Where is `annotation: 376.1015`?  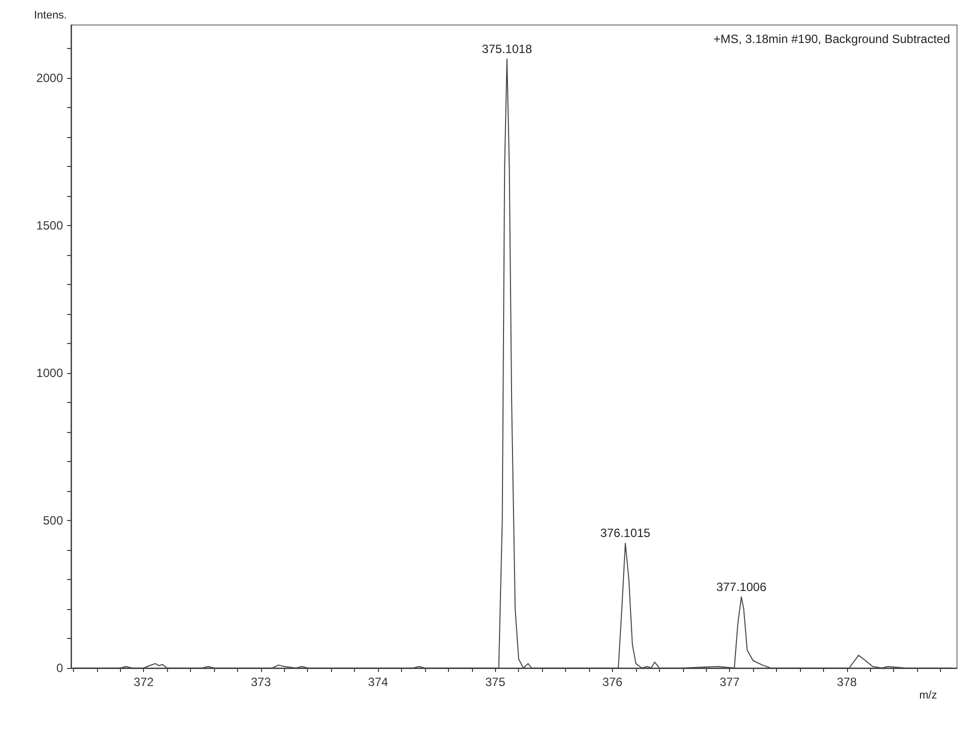 annotation: 376.1015 is located at coordinates (625, 533).